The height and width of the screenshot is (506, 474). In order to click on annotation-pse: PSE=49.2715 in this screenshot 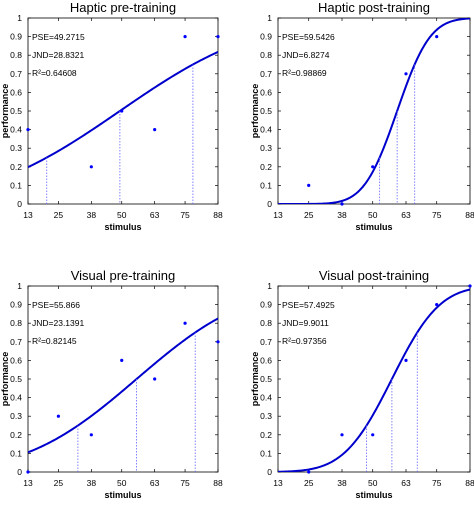, I will do `click(58, 37)`.